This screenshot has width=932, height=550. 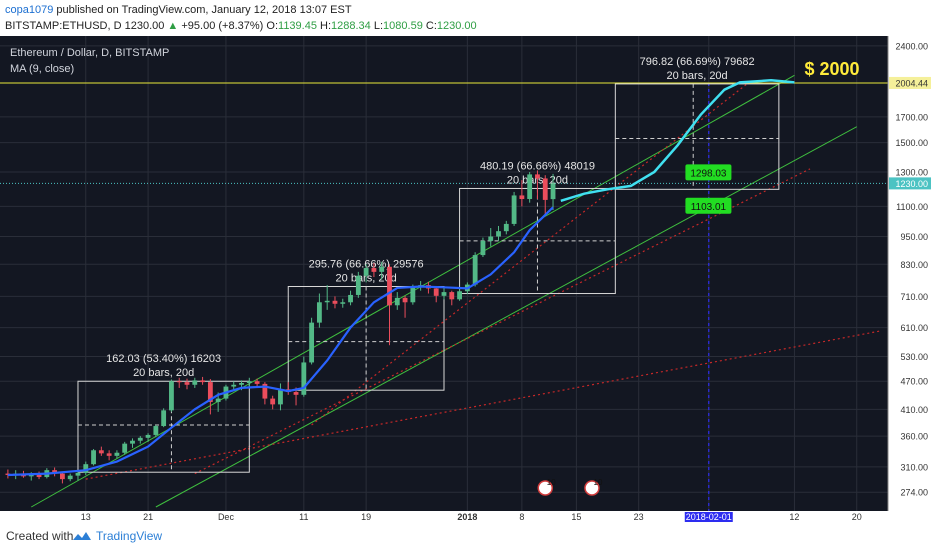 What do you see at coordinates (89, 53) in the screenshot?
I see `legend-title: Ethereum / Dollar, D, BITSTAMP` at bounding box center [89, 53].